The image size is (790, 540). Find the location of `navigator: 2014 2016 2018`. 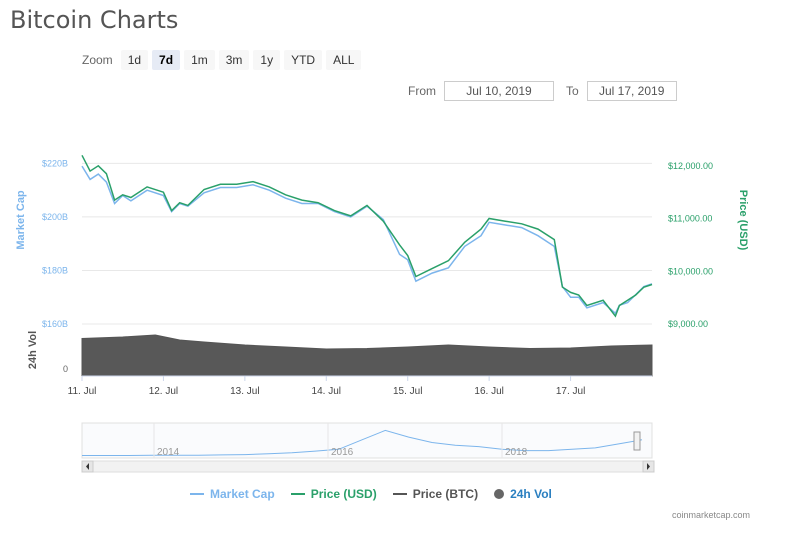

navigator: 2014 2016 2018 is located at coordinates (368, 447).